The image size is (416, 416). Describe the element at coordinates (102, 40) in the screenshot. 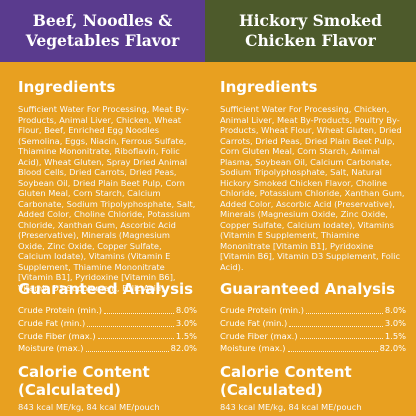

I see `left-flavor-title-line2: Vegetables Flavor` at that location.